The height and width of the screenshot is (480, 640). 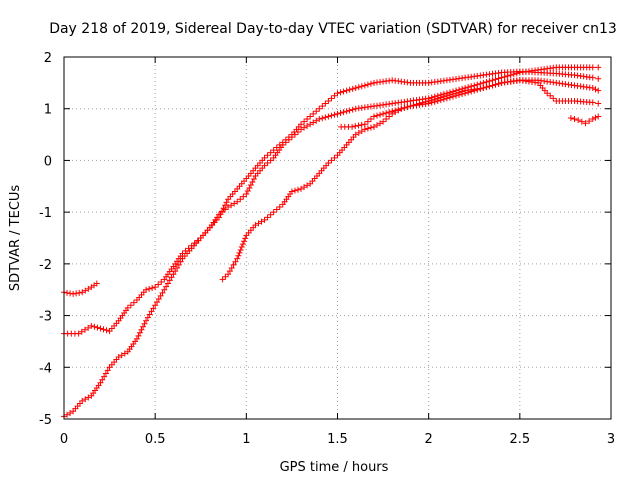 What do you see at coordinates (45, 420) in the screenshot?
I see `y-tick-label: -5` at bounding box center [45, 420].